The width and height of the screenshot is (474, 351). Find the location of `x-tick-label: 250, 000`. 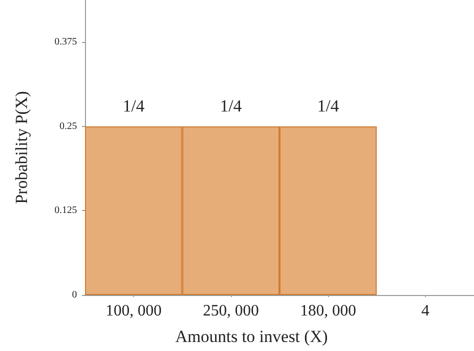

x-tick-label: 250, 000 is located at coordinates (230, 311).